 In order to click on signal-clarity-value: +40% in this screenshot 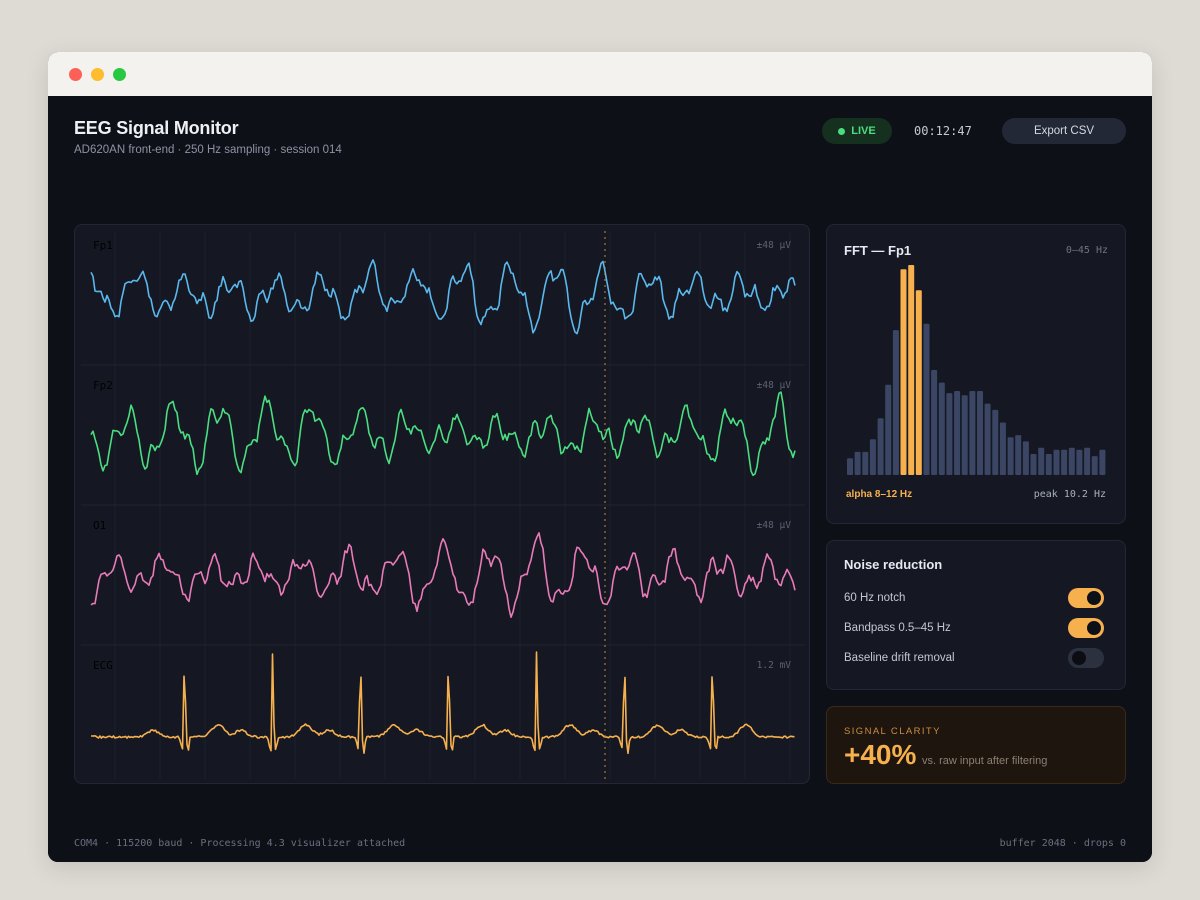, I will do `click(880, 754)`.